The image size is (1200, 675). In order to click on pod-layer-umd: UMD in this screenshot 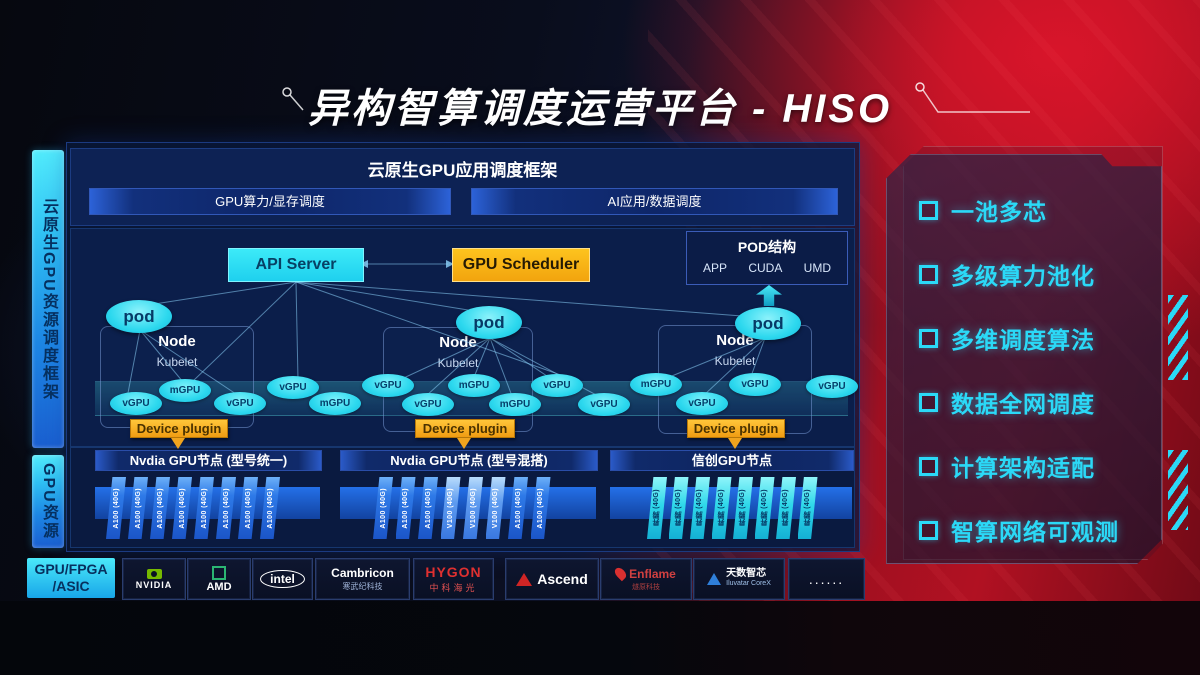, I will do `click(817, 268)`.